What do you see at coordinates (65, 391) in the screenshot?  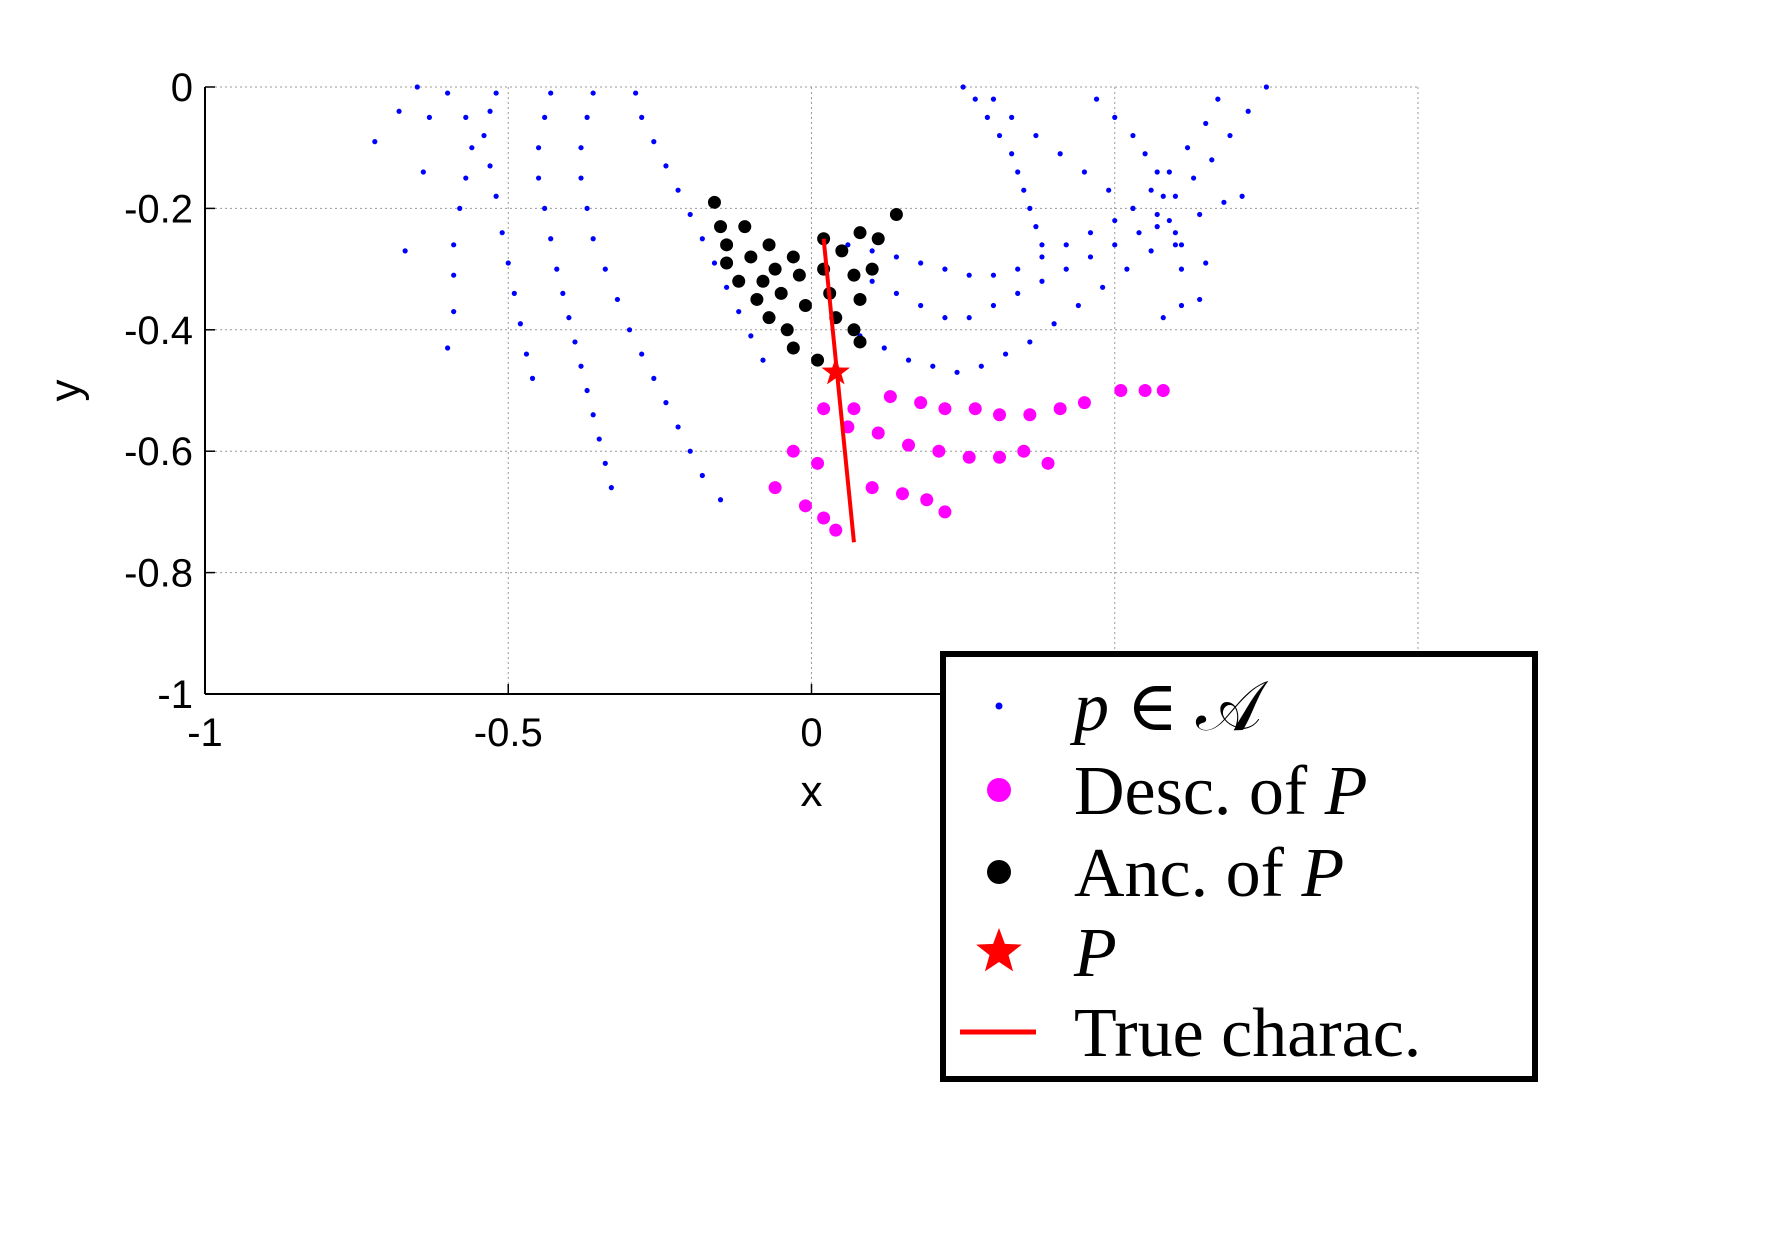 I see `y-axis-label: y` at bounding box center [65, 391].